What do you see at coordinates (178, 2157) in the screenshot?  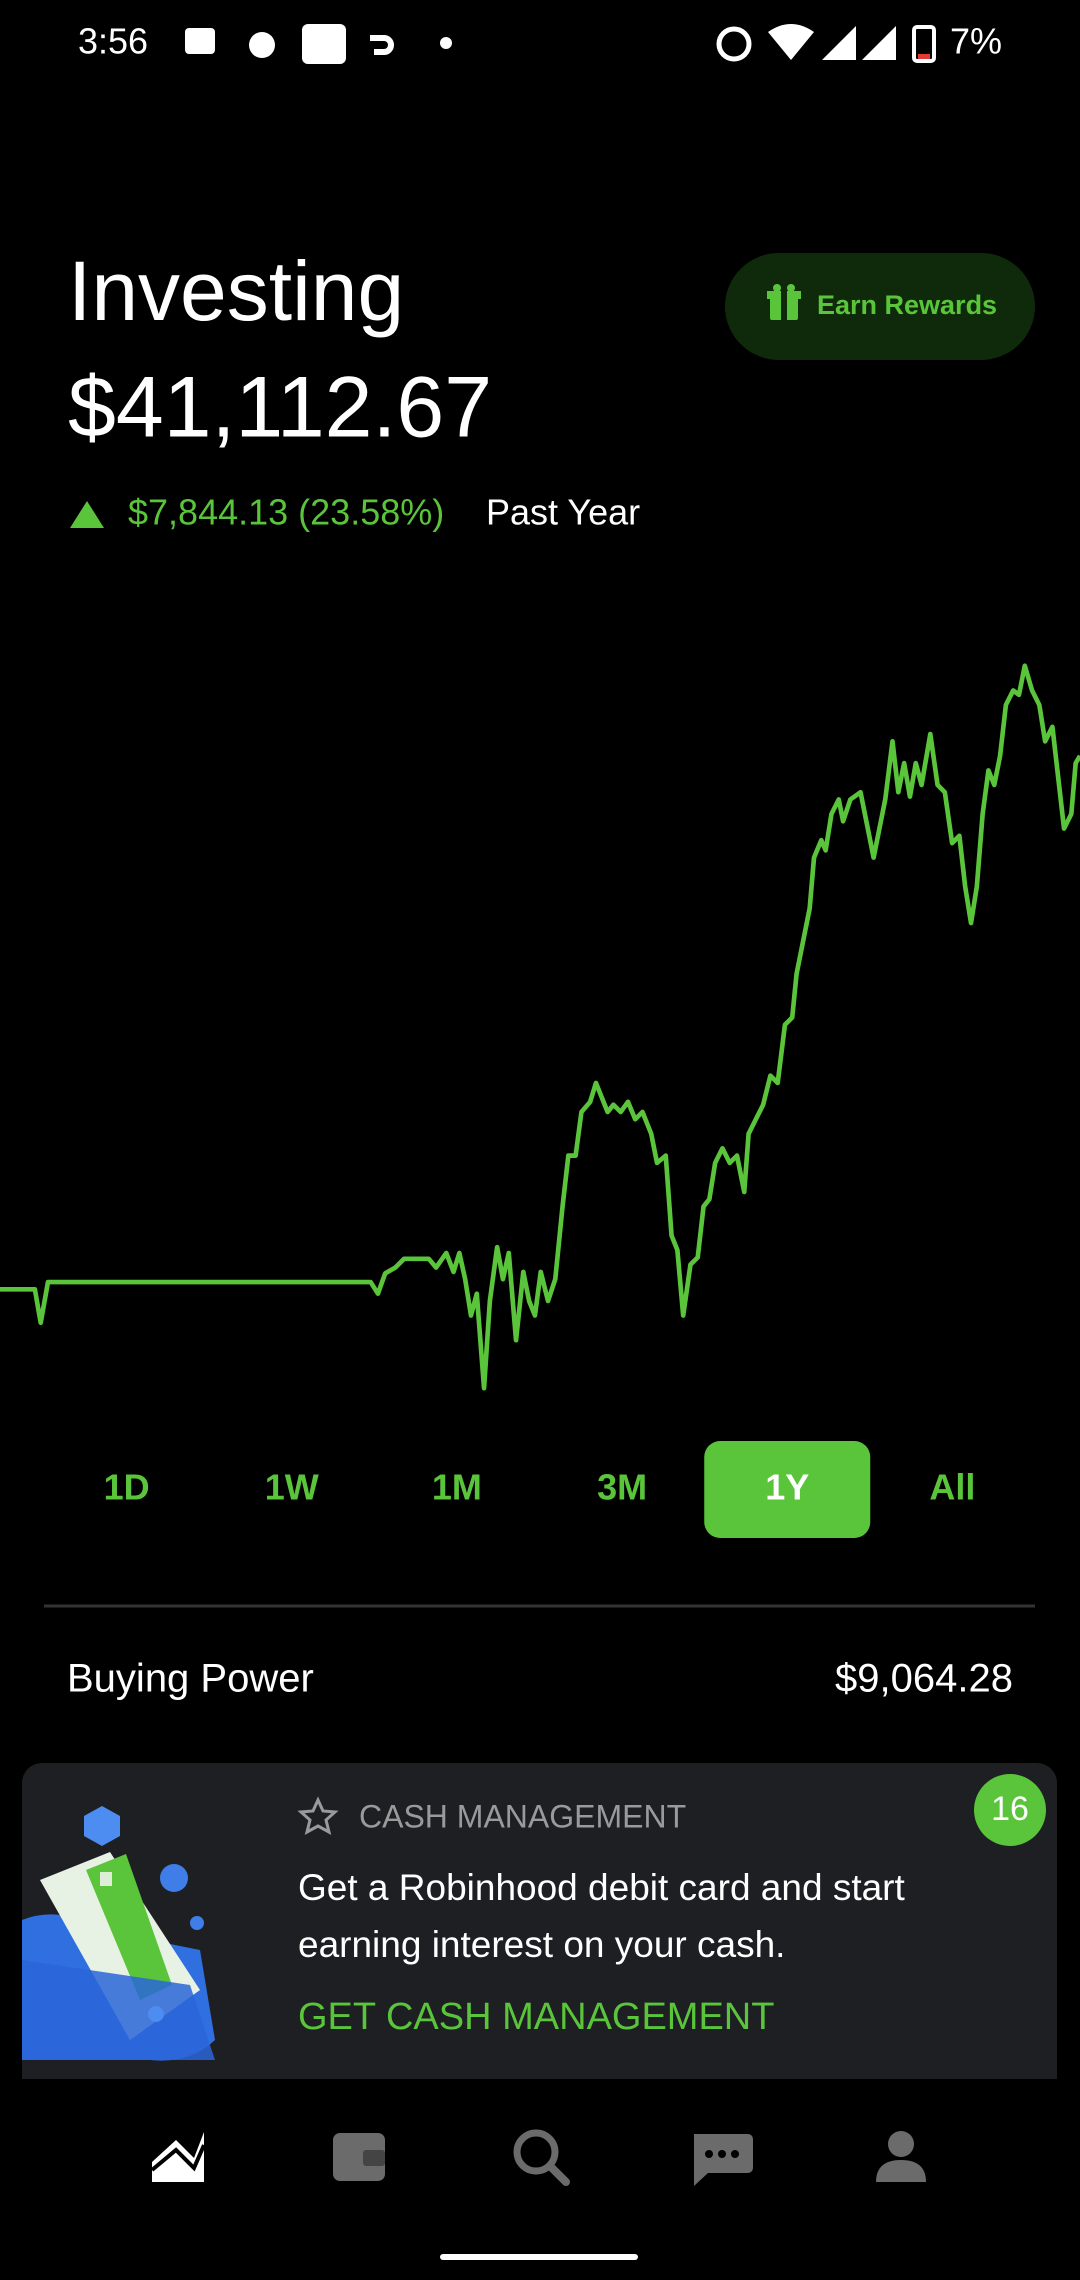 I see `nav-home` at bounding box center [178, 2157].